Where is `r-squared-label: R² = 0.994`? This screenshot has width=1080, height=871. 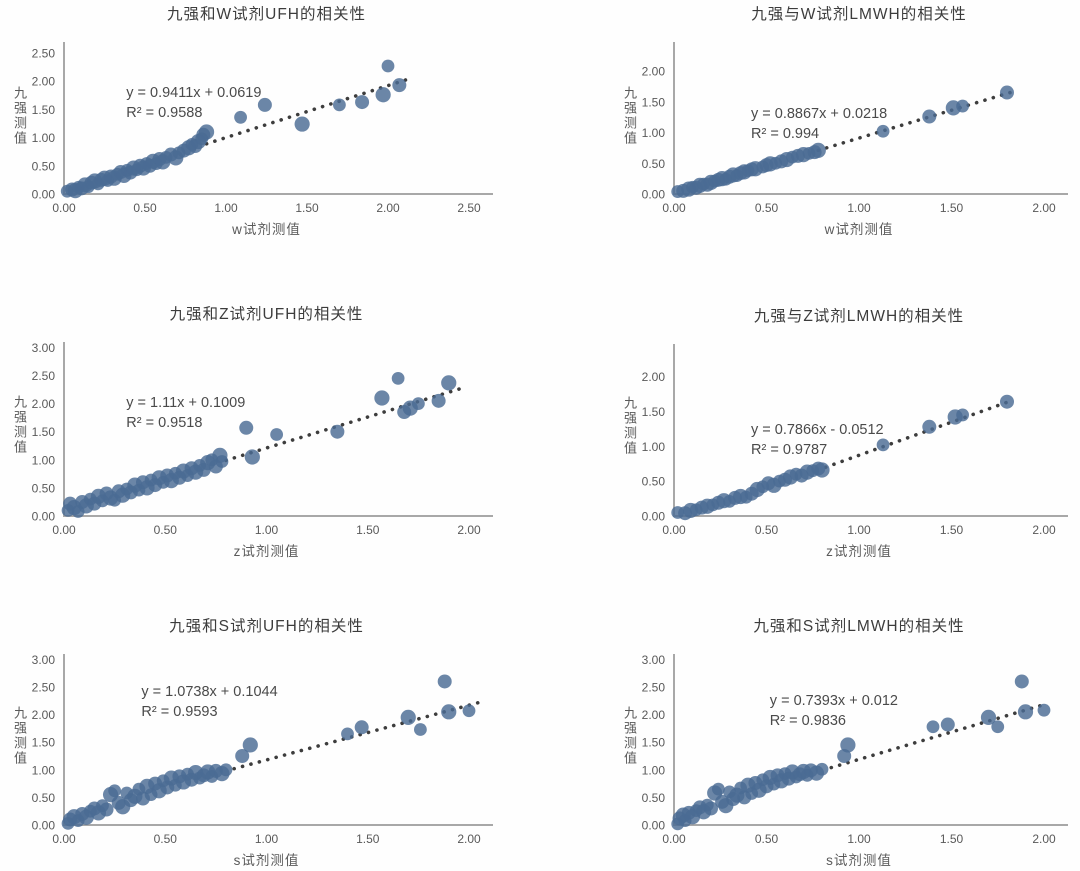 r-squared-label: R² = 0.994 is located at coordinates (785, 134).